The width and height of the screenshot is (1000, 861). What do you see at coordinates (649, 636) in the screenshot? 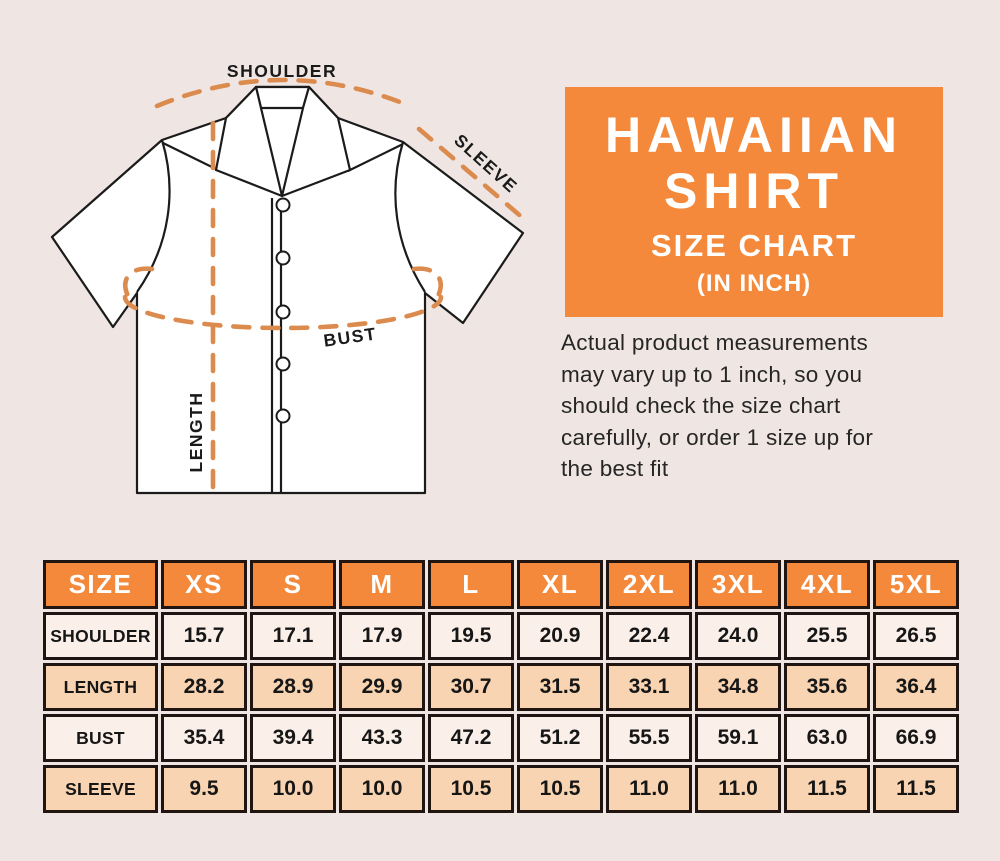
I see `size-value-cell: 22.4` at bounding box center [649, 636].